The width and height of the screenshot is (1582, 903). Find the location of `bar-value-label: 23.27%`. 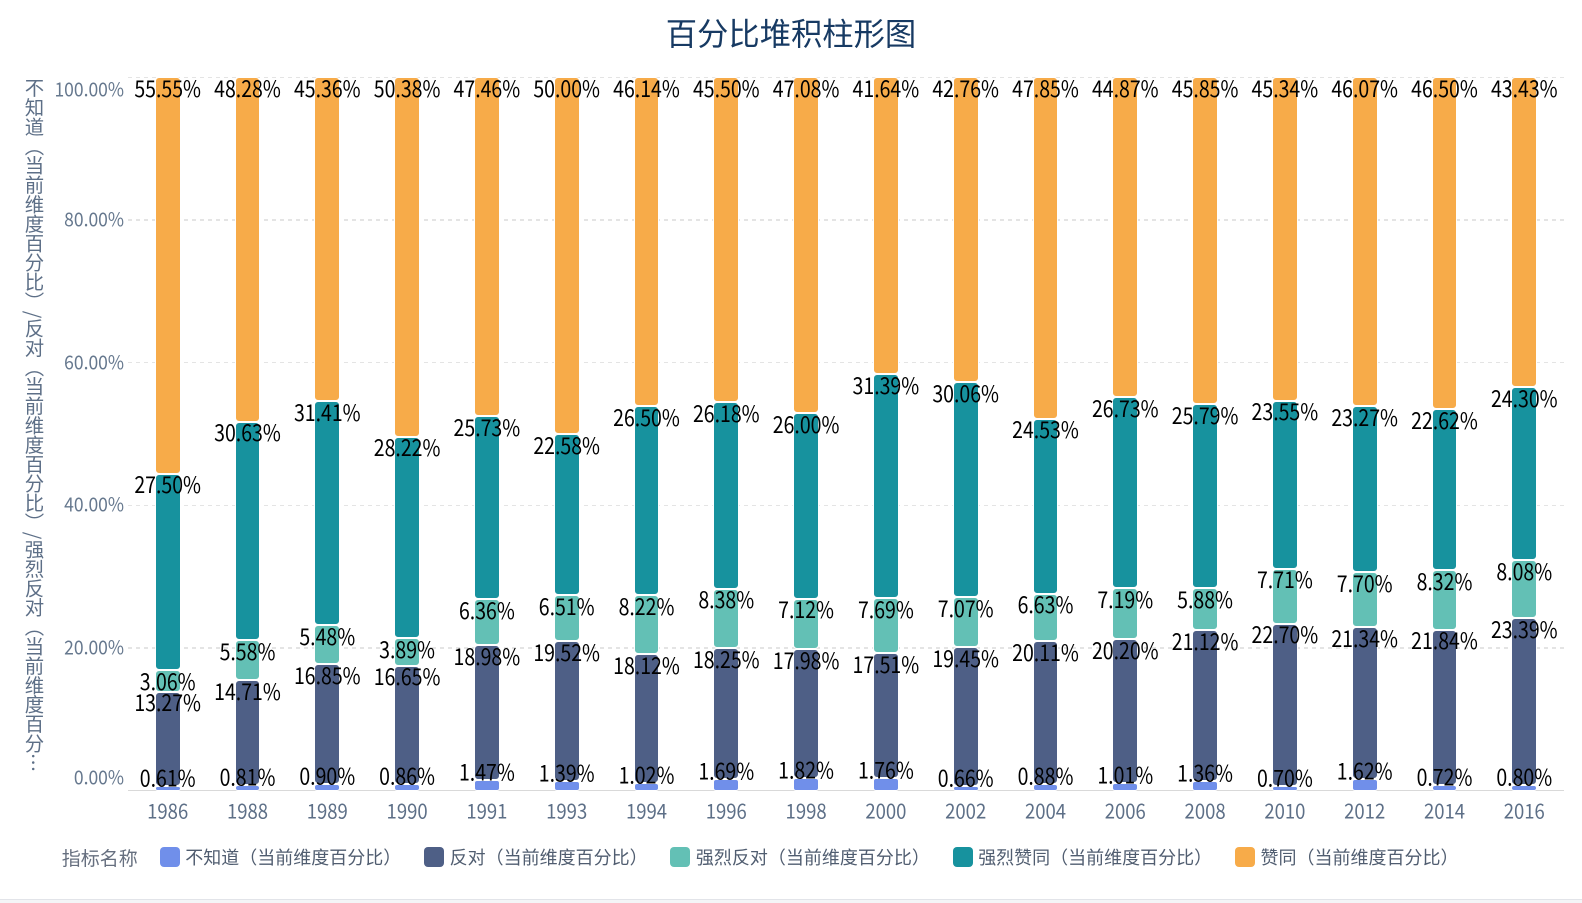

bar-value-label: 23.27% is located at coordinates (1365, 415).